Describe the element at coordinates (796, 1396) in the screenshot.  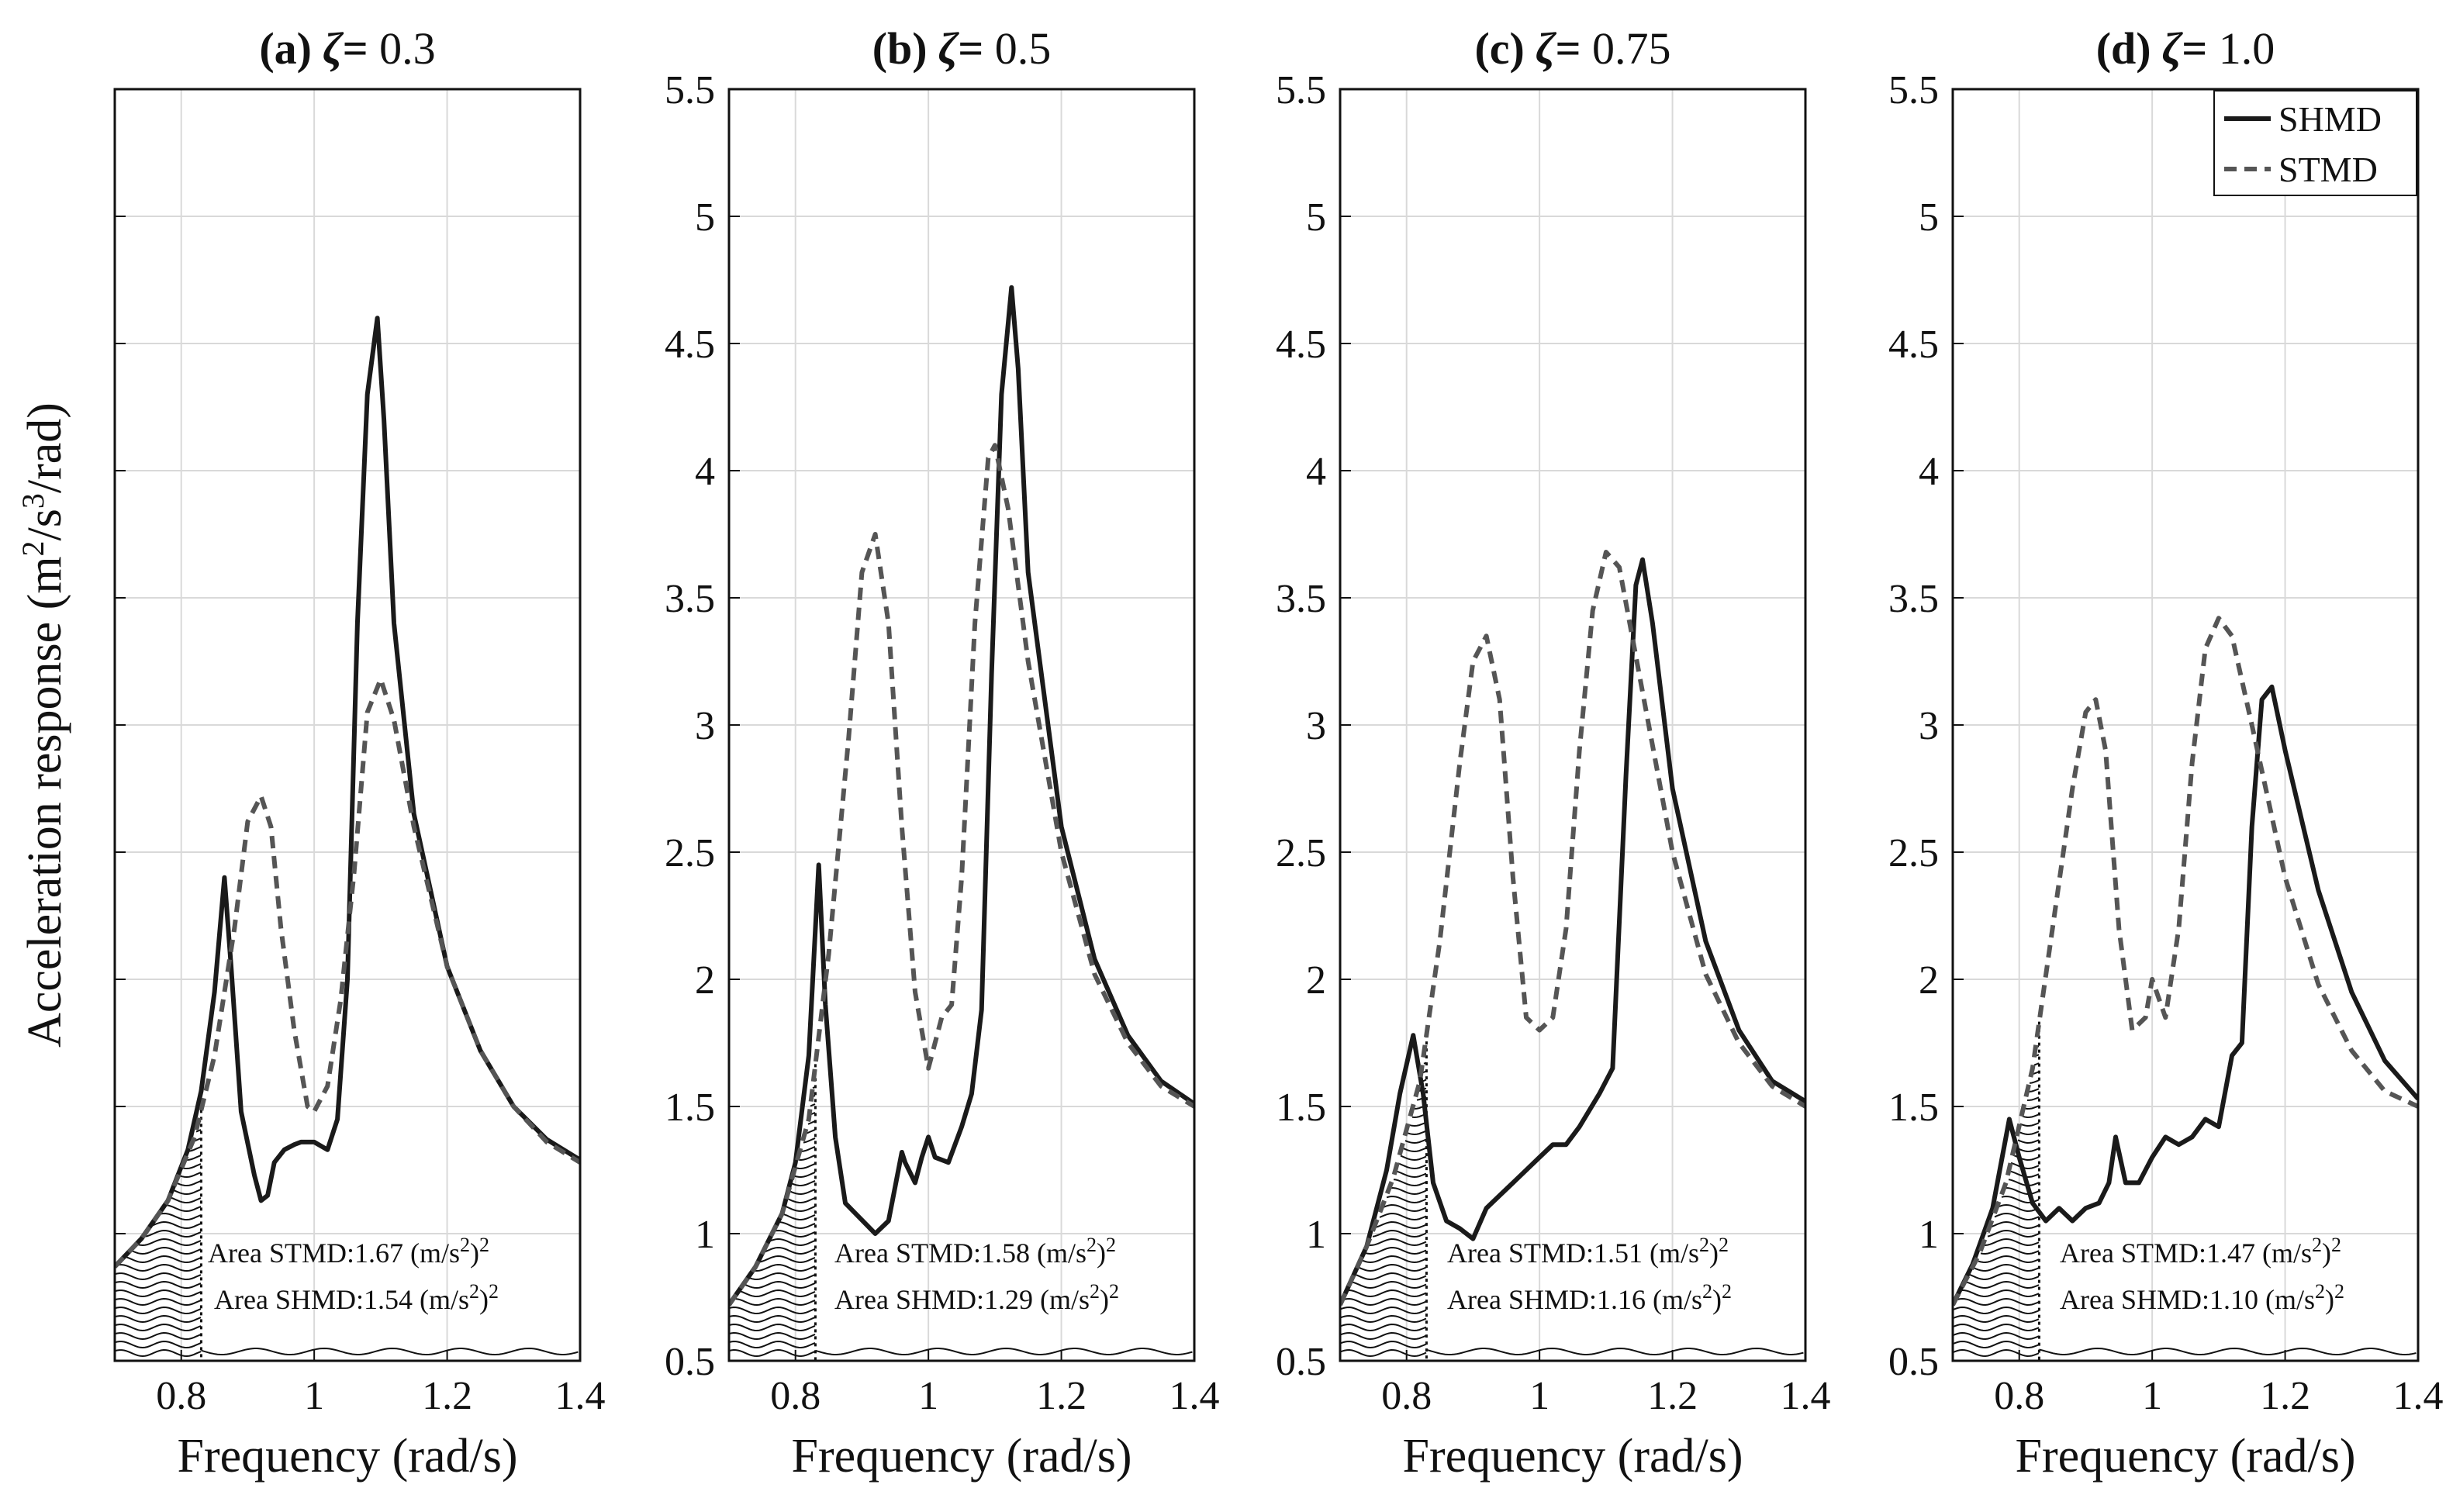
I see `panel-b-xtick-label: 0.8` at that location.